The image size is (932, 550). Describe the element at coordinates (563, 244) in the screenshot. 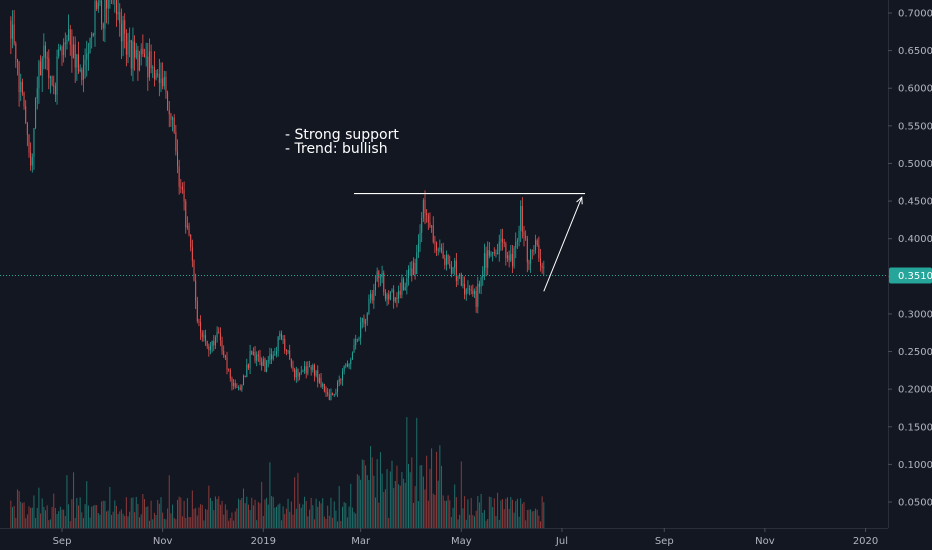

I see `projection-arrow-shaft` at that location.